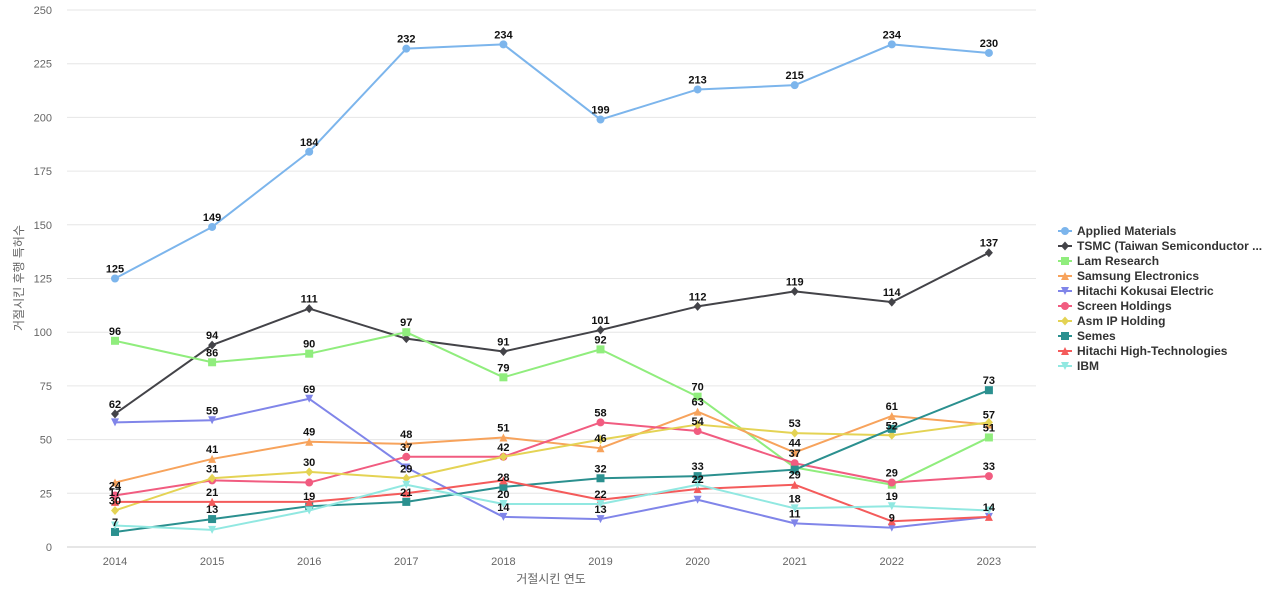  What do you see at coordinates (1117, 231) in the screenshot?
I see `legend-item: Applied Materials` at bounding box center [1117, 231].